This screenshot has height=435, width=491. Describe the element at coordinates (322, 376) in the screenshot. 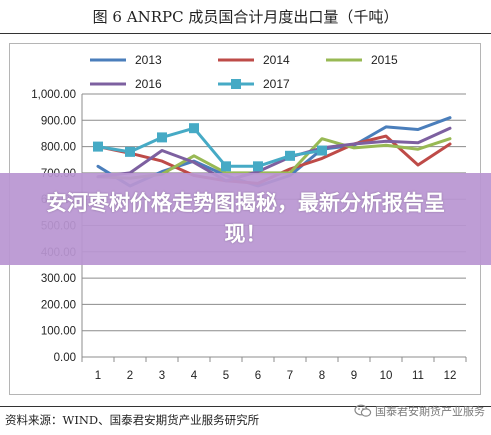

I see `x-tick-label: 8` at that location.